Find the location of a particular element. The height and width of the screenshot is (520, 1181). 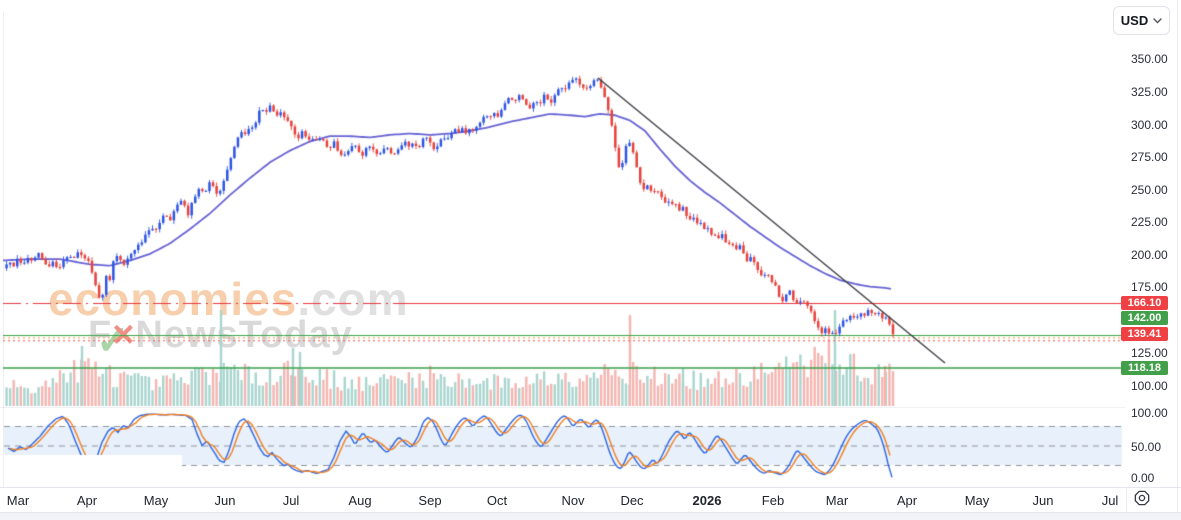

time-tick-label: Nov is located at coordinates (573, 500).